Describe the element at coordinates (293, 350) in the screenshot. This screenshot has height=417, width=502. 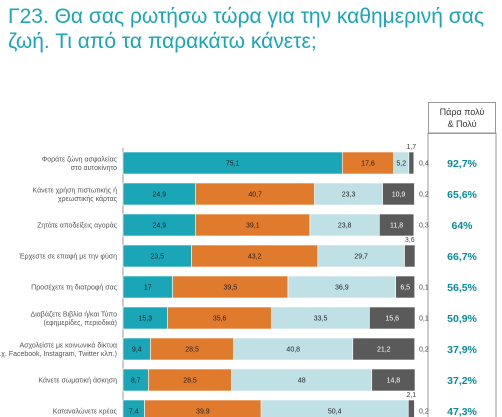
I see `data-label: 40,8` at that location.